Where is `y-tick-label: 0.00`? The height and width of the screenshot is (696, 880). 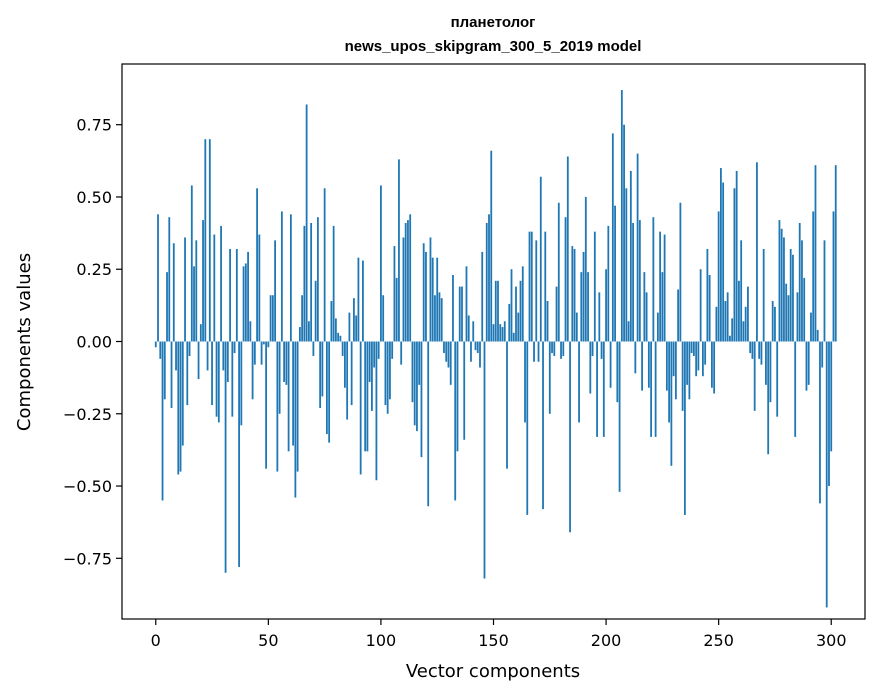 y-tick-label: 0.00 is located at coordinates (94, 342).